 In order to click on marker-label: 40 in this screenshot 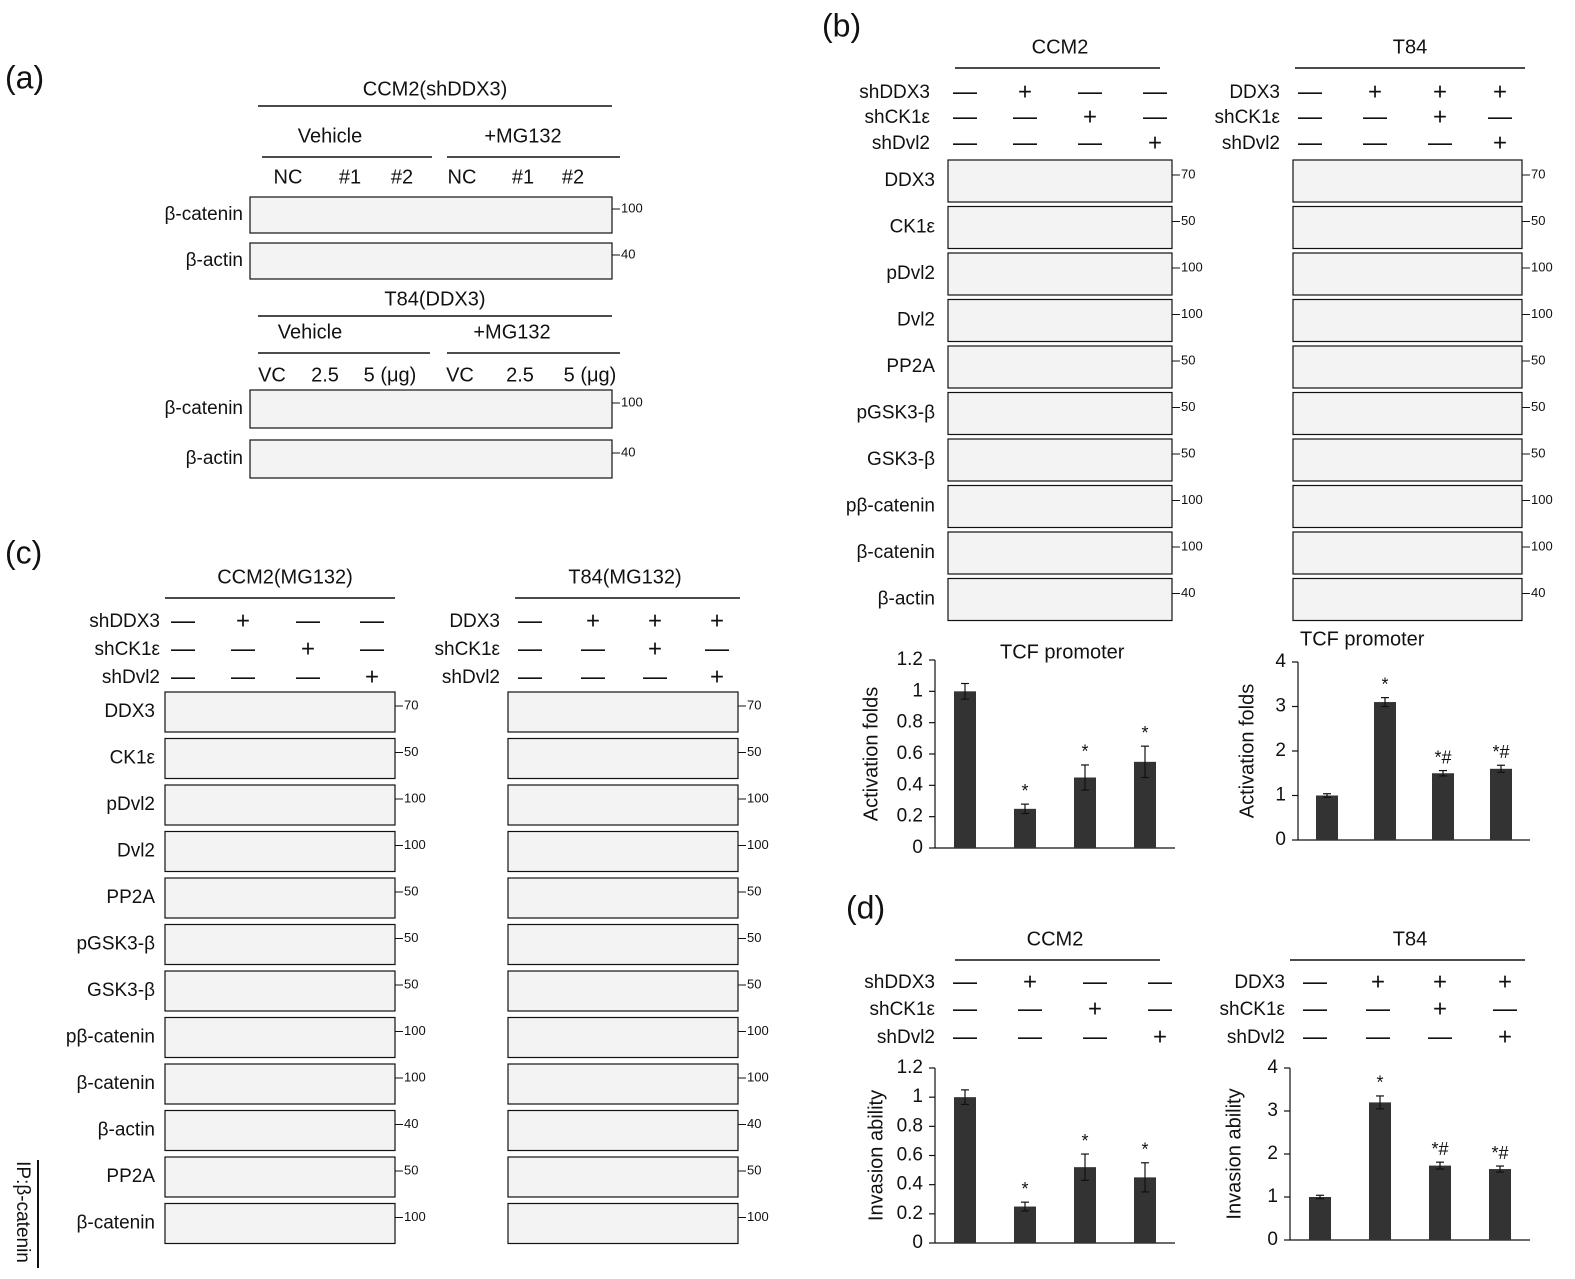, I will do `click(754, 1123)`.